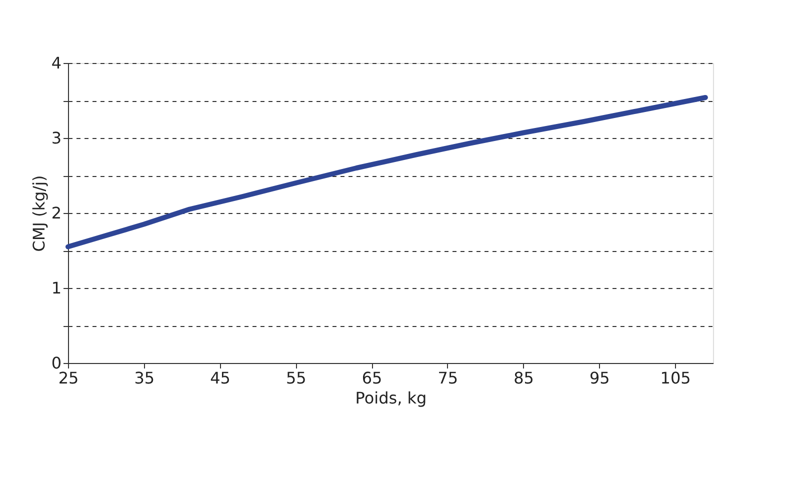 The height and width of the screenshot is (479, 793). I want to click on y-tick-label: 4, so click(56, 63).